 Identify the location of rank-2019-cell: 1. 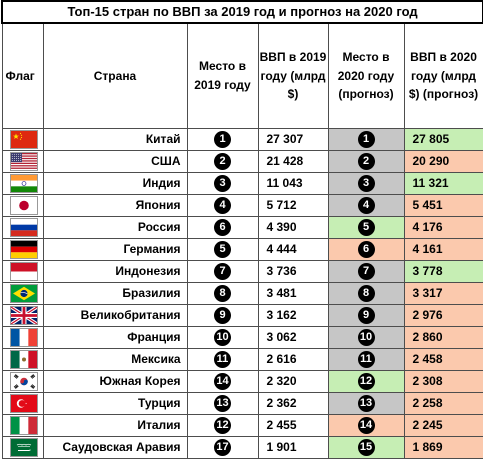
(222, 139).